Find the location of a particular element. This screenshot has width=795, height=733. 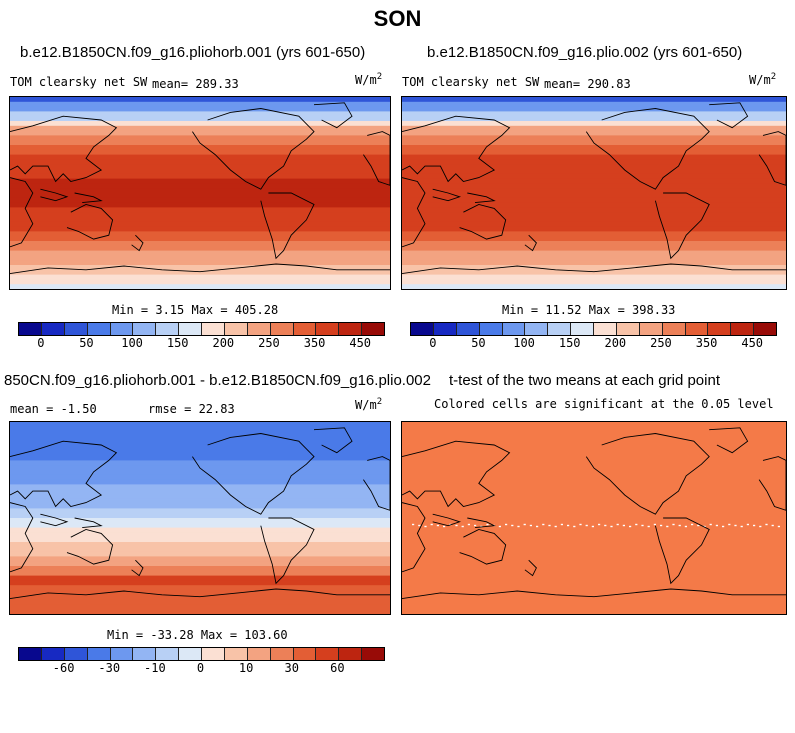

panel3-mean-label: mean = -1.50 is located at coordinates (53, 409).